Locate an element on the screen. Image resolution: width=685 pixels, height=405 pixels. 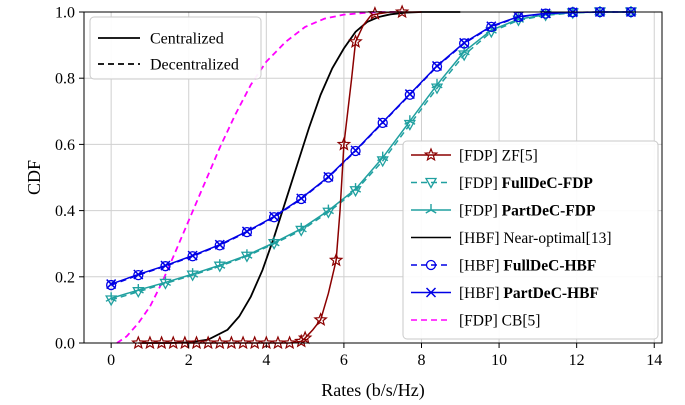
legend-label: [FDP] ZF[5] is located at coordinates (498, 156).